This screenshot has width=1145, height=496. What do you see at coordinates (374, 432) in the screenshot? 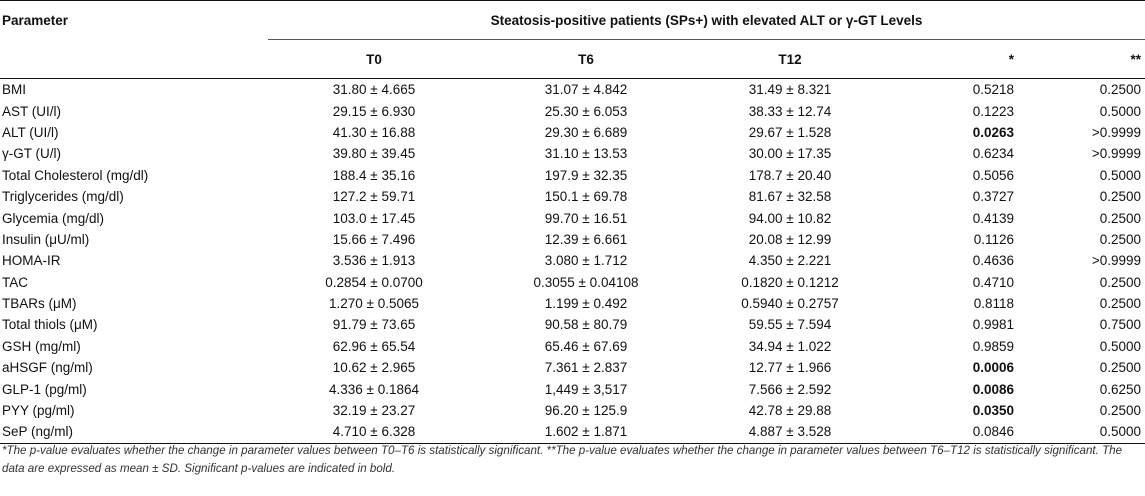
I see `cell-t0: 4.710 ± 6.328` at bounding box center [374, 432].